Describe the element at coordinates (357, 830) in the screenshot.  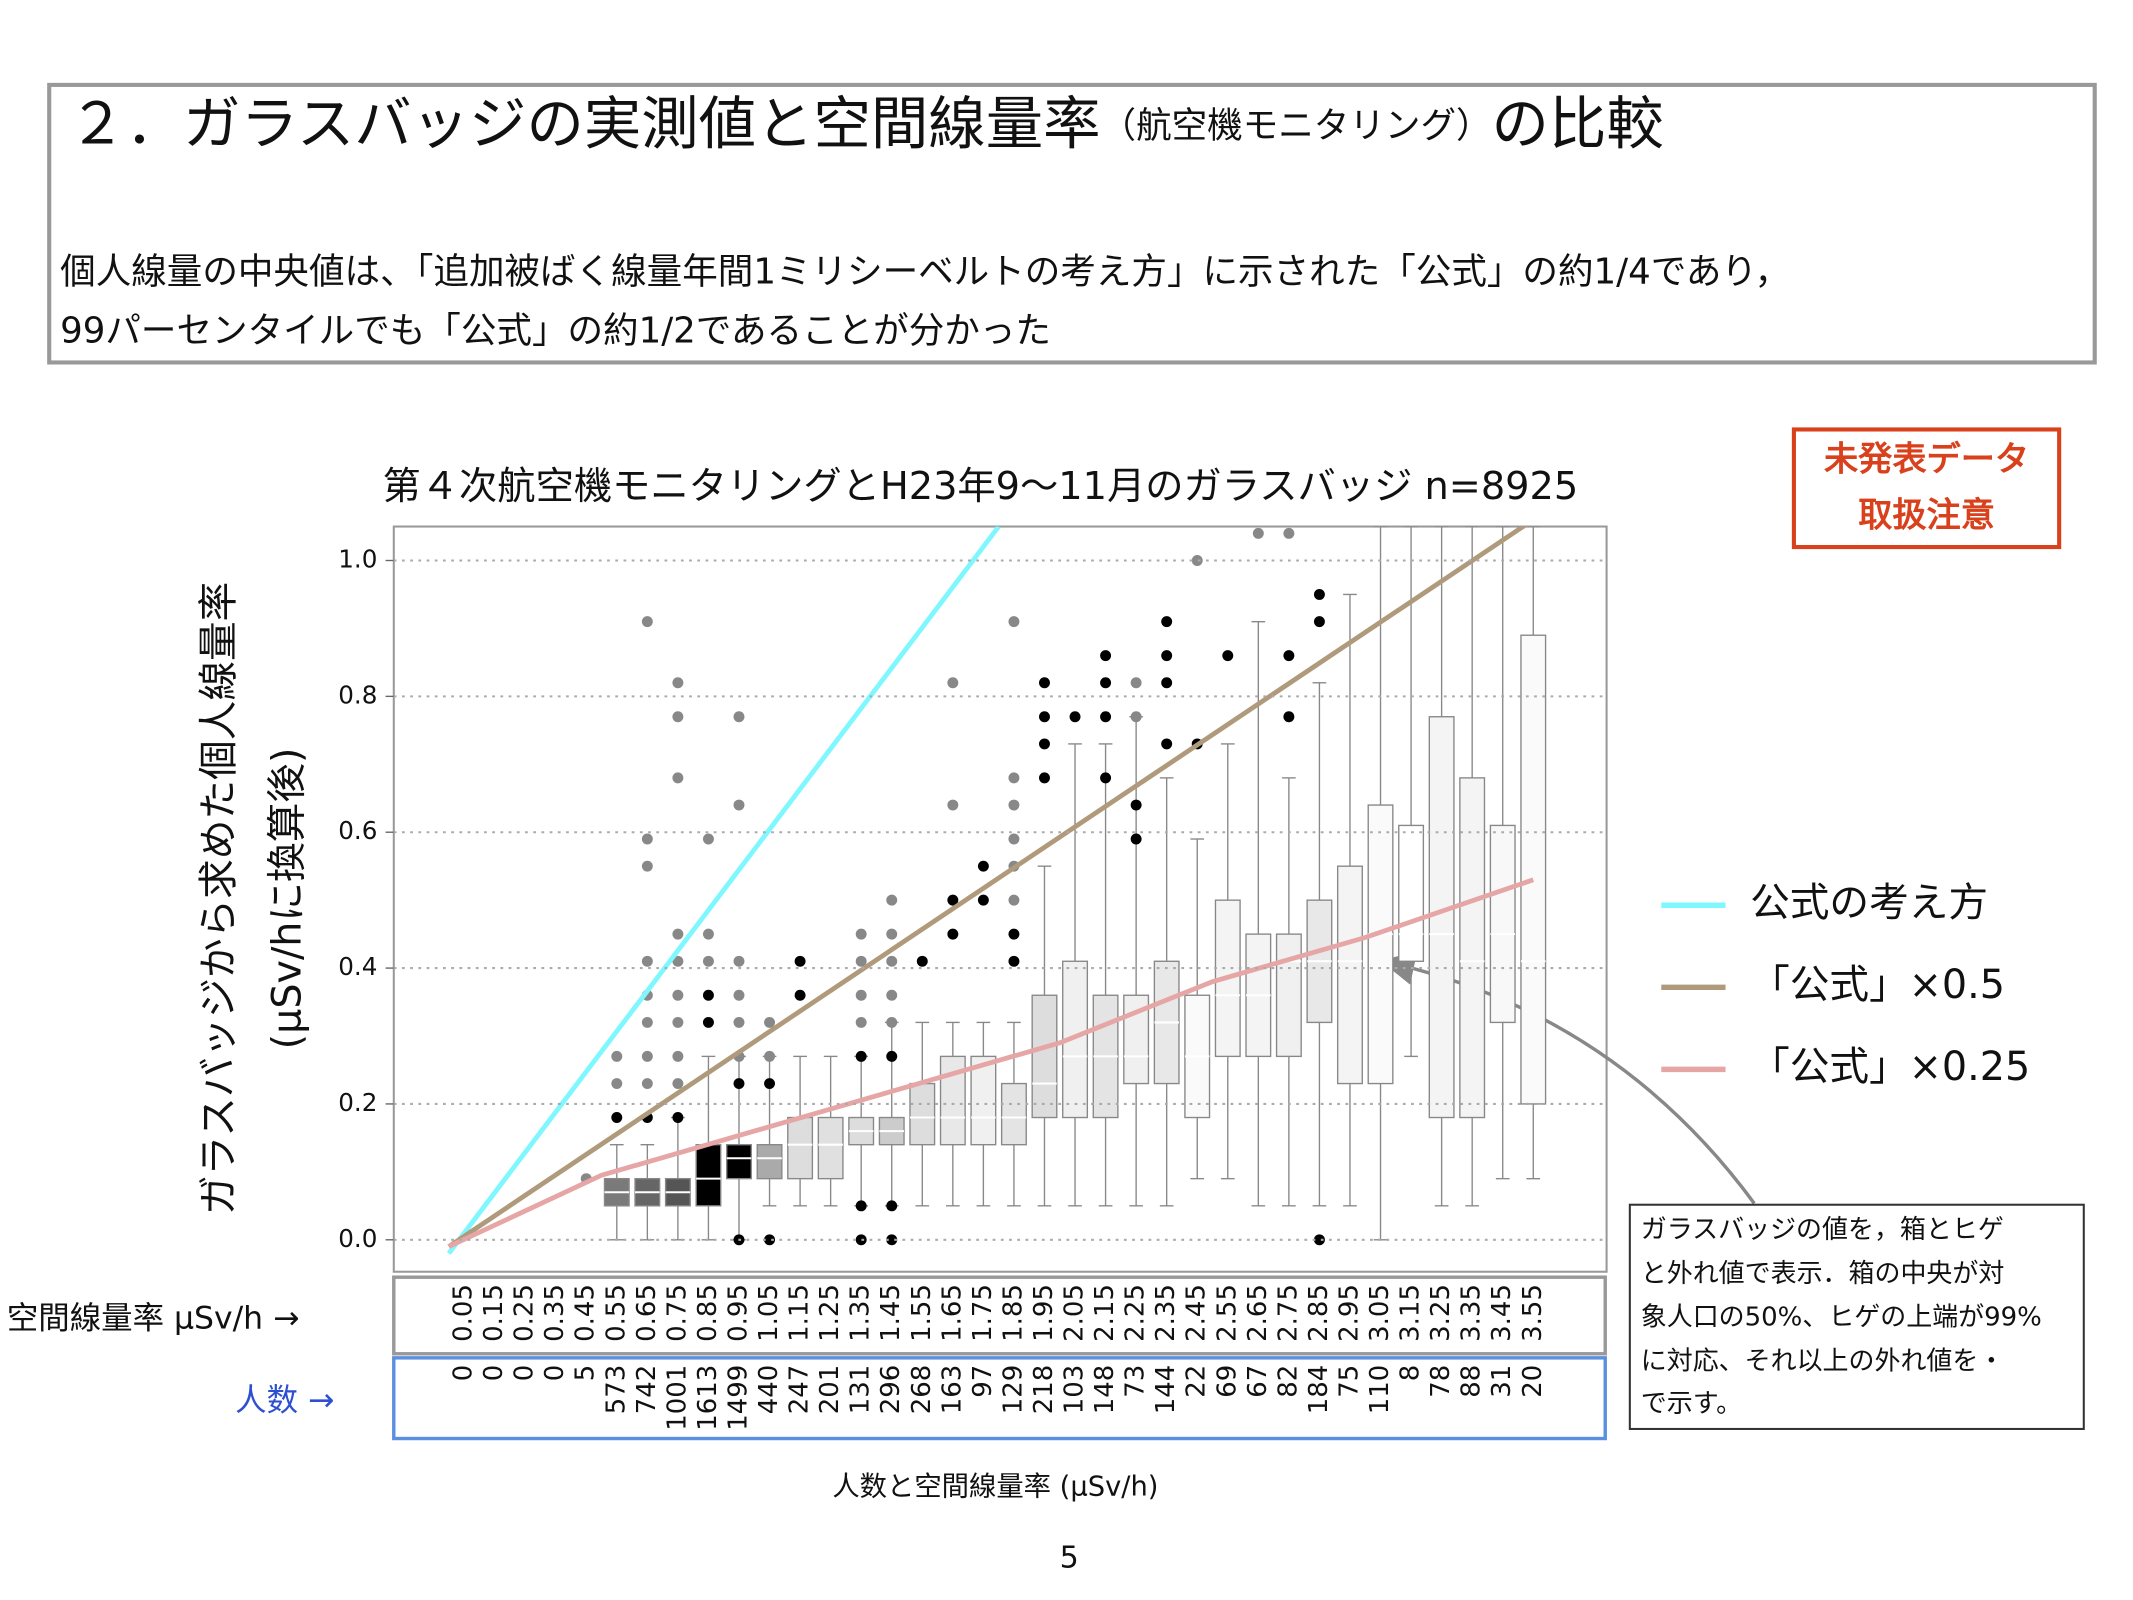
I see `y-tick-label: 0.6` at that location.